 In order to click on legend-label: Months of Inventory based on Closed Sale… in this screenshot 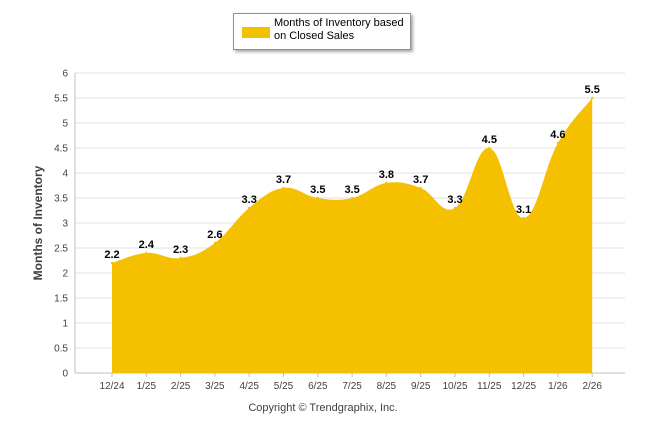, I will do `click(339, 29)`.